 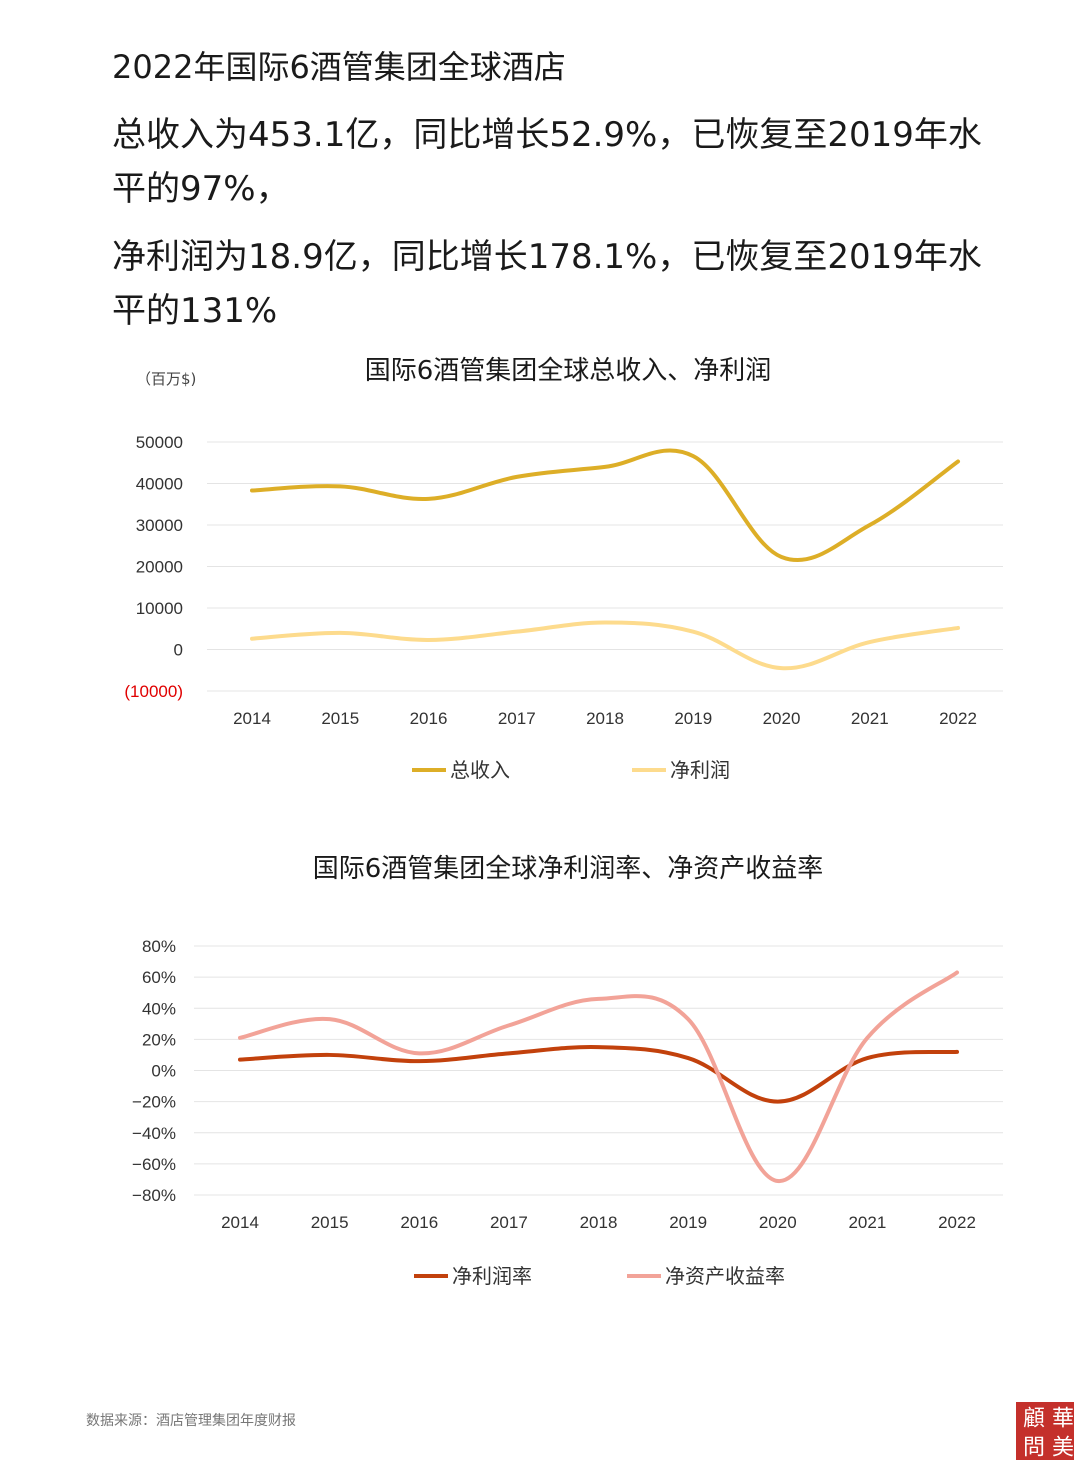 What do you see at coordinates (153, 691) in the screenshot?
I see `y-tick-label: (10000)` at bounding box center [153, 691].